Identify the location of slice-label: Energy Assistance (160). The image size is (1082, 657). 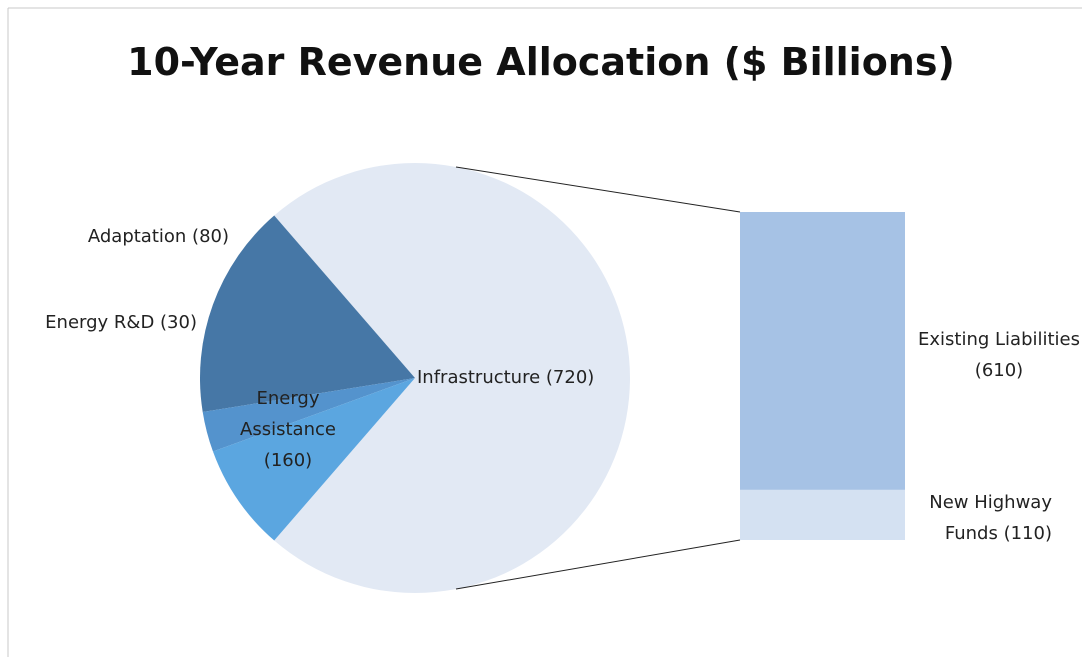
(288, 429).